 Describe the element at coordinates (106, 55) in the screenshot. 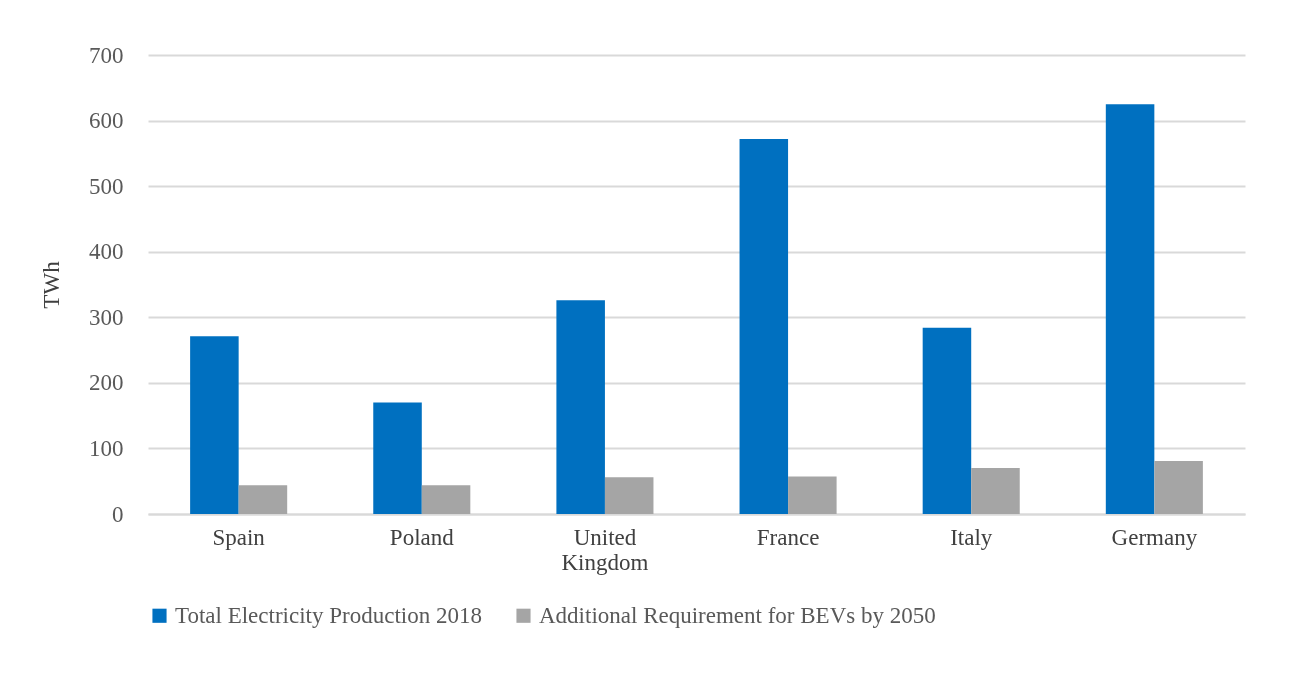

I see `y-tick-label: 700` at that location.